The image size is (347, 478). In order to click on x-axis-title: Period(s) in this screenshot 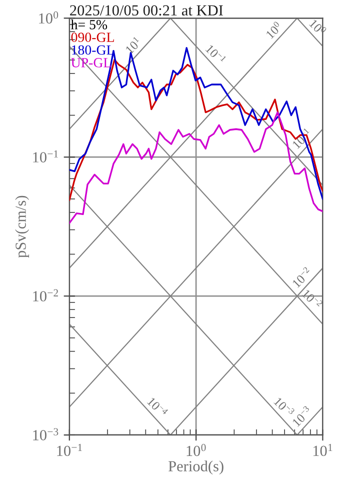, I will do `click(196, 467)`.